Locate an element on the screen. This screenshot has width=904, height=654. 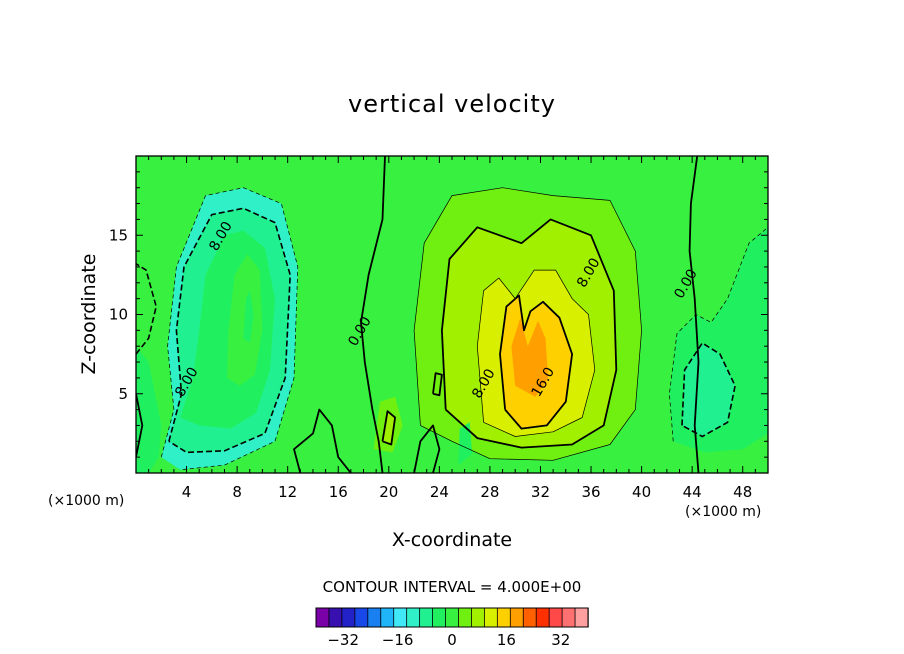
colorbar: −32 −16 0 16 32 is located at coordinates (452, 628).